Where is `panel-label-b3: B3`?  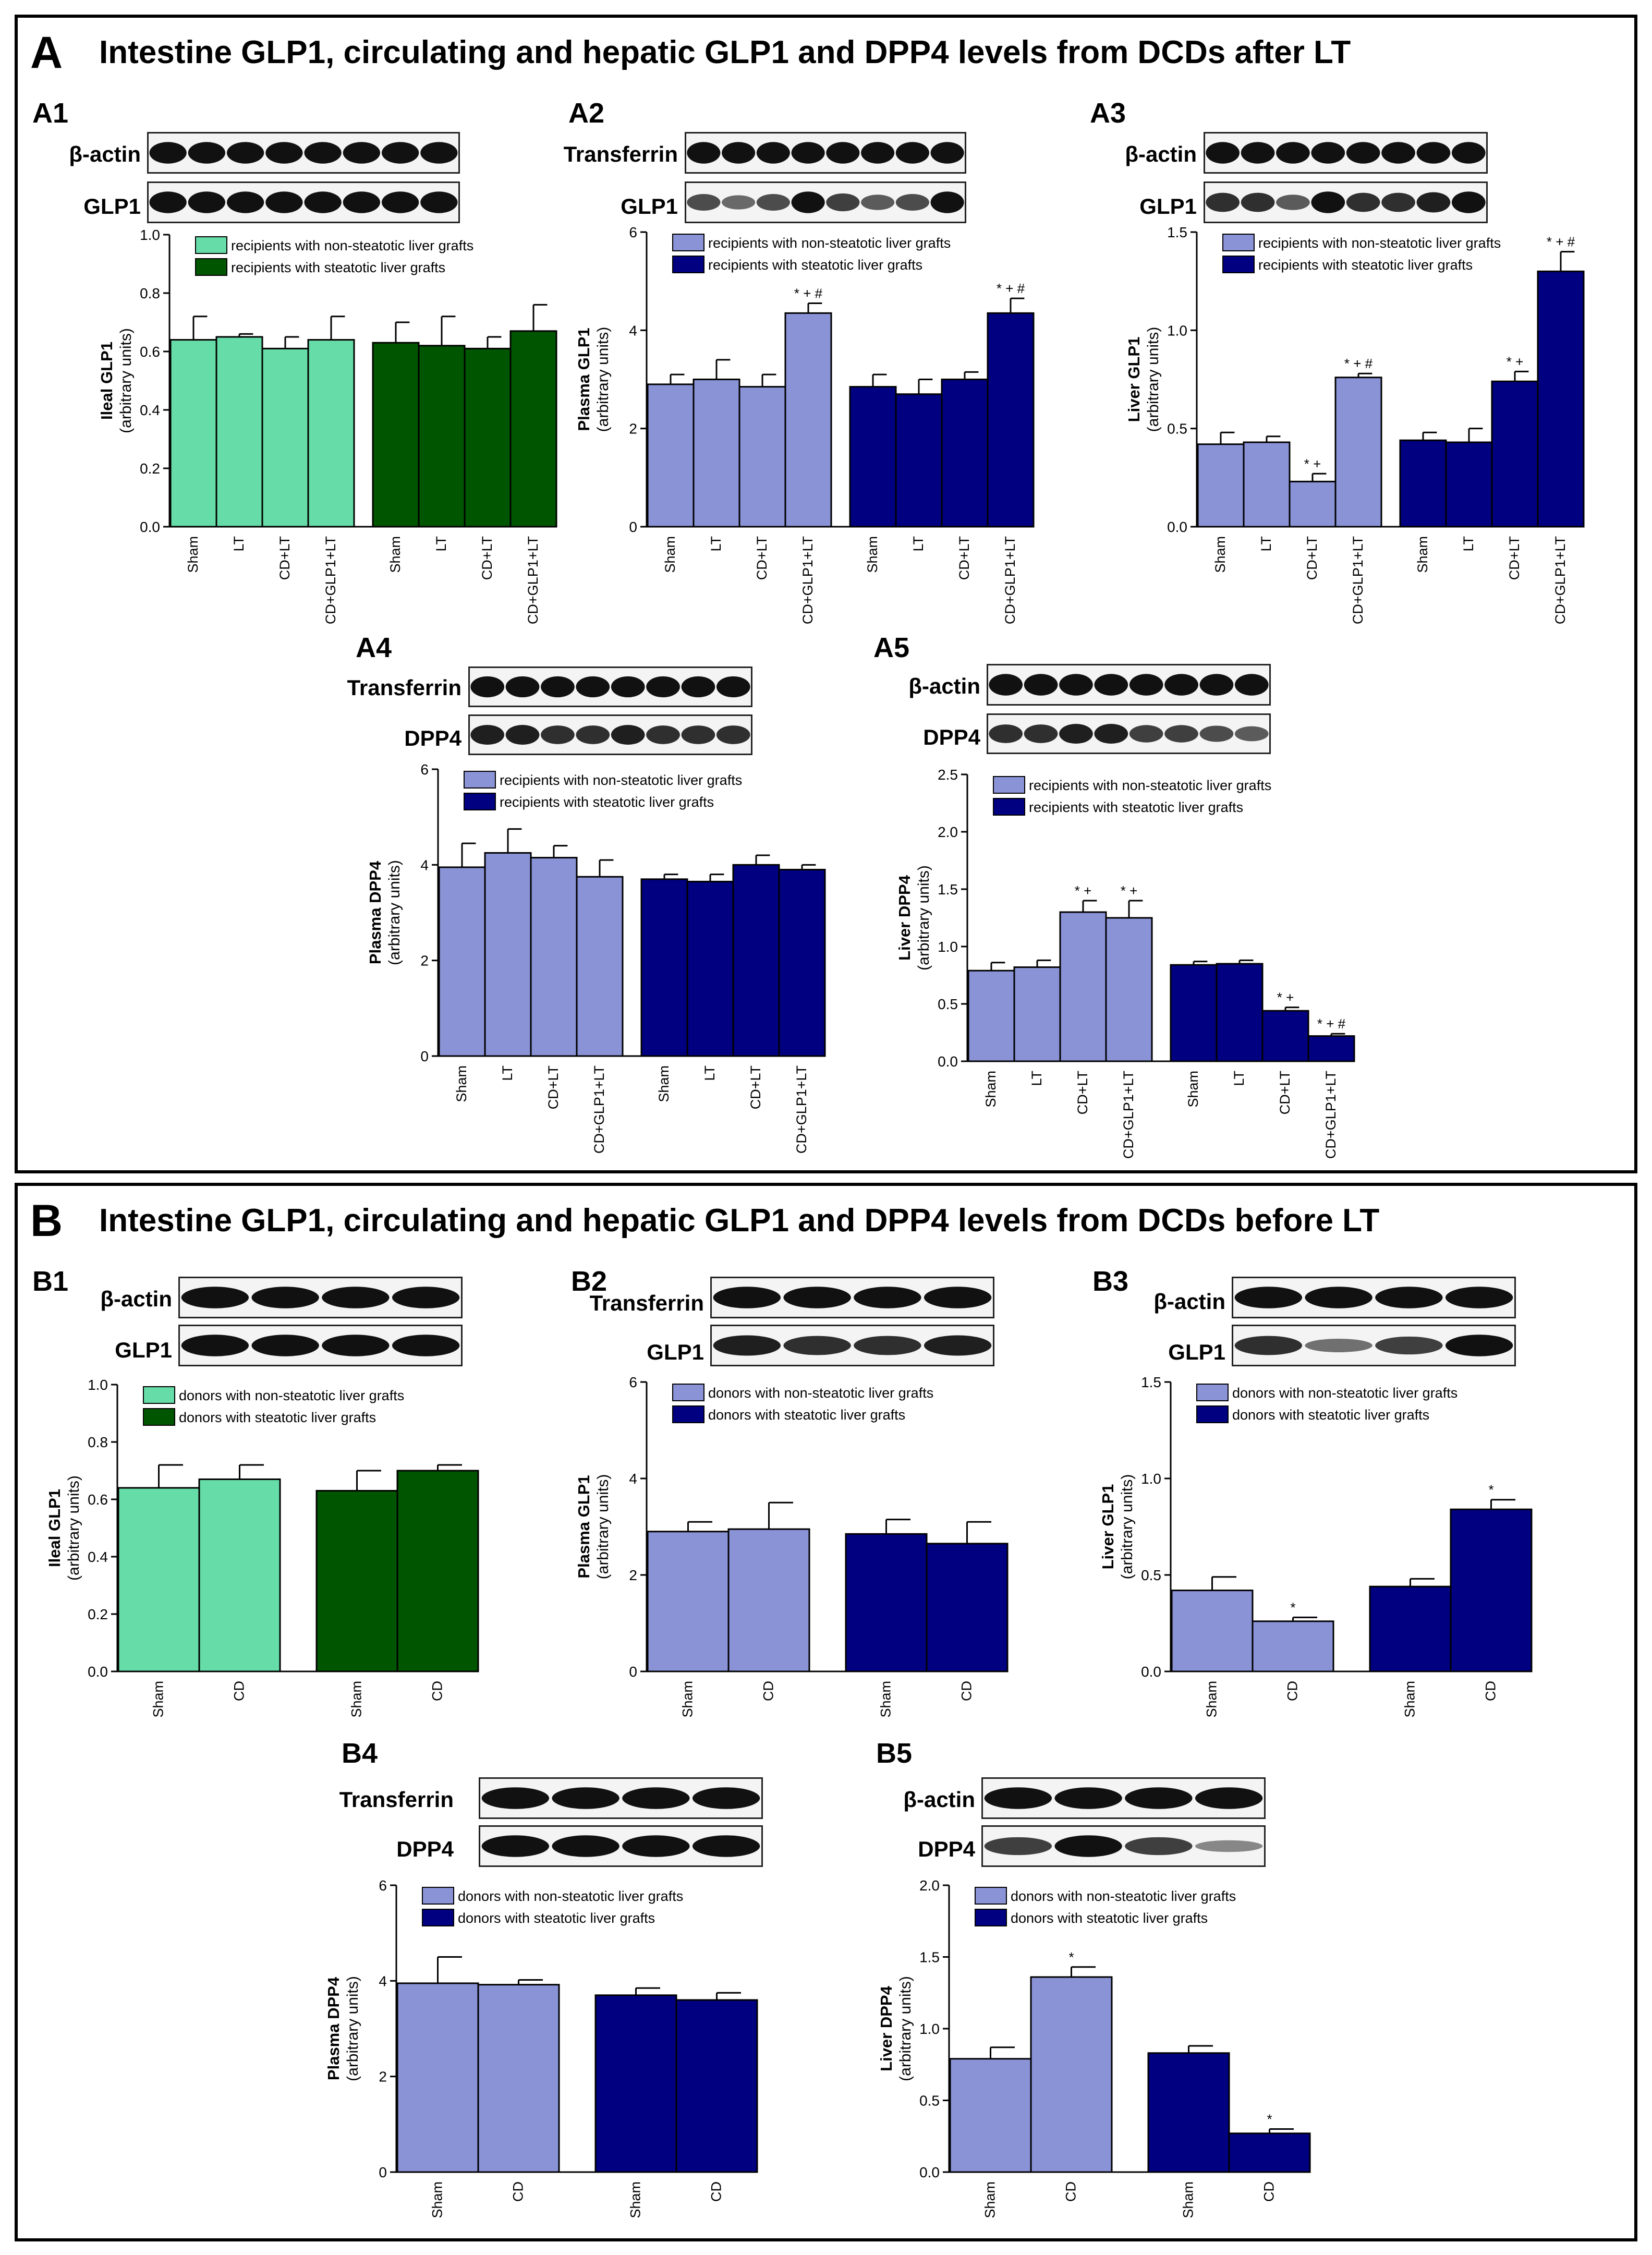
panel-label-b3: B3 is located at coordinates (1110, 1282).